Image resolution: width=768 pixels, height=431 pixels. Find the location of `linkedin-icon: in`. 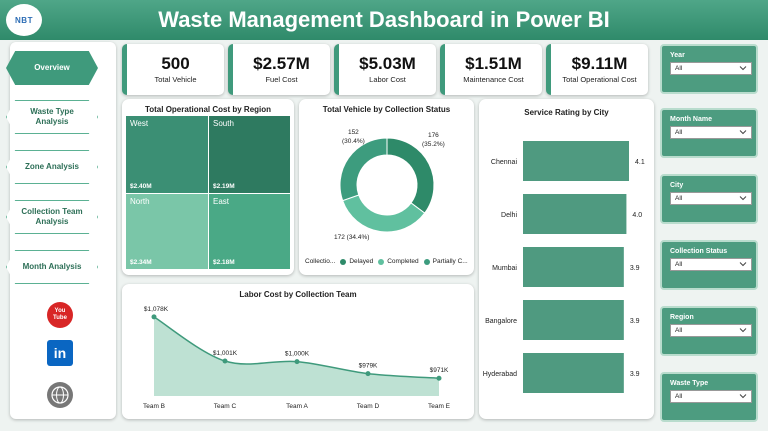

linkedin-icon: in is located at coordinates (60, 353).